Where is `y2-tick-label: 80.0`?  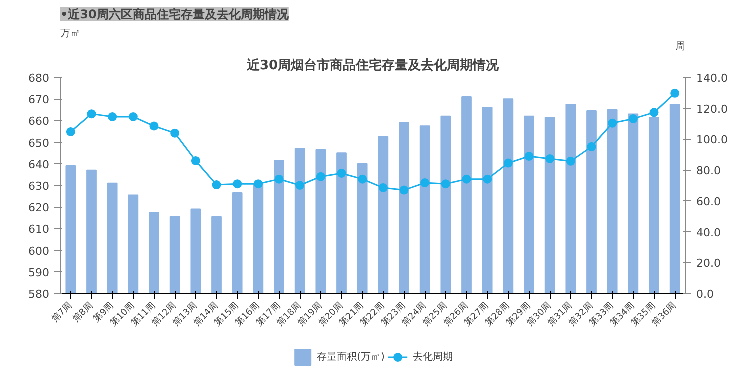 y2-tick-label: 80.0 is located at coordinates (708, 171).